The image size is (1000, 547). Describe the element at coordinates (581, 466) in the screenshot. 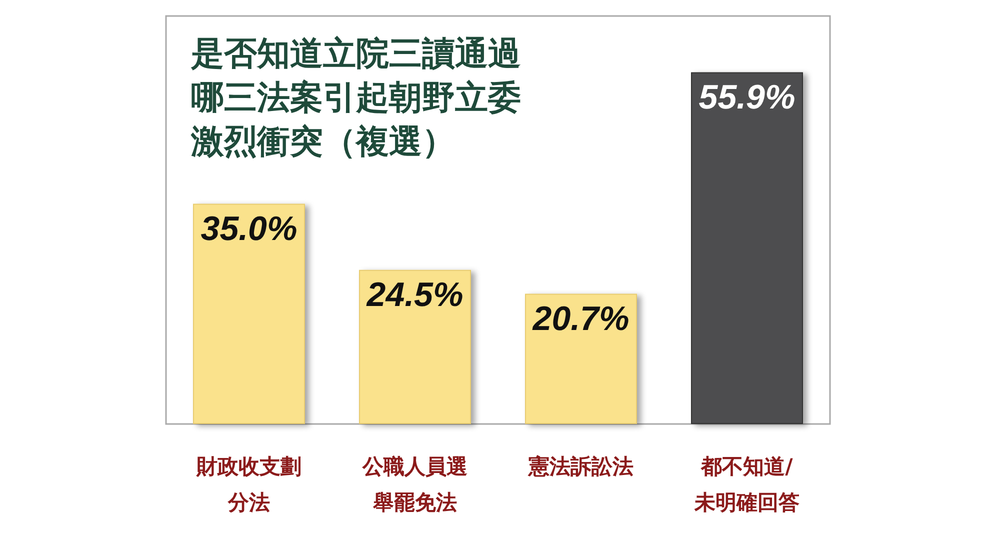

I see `x-tick-label: 憲法訴訟法` at that location.